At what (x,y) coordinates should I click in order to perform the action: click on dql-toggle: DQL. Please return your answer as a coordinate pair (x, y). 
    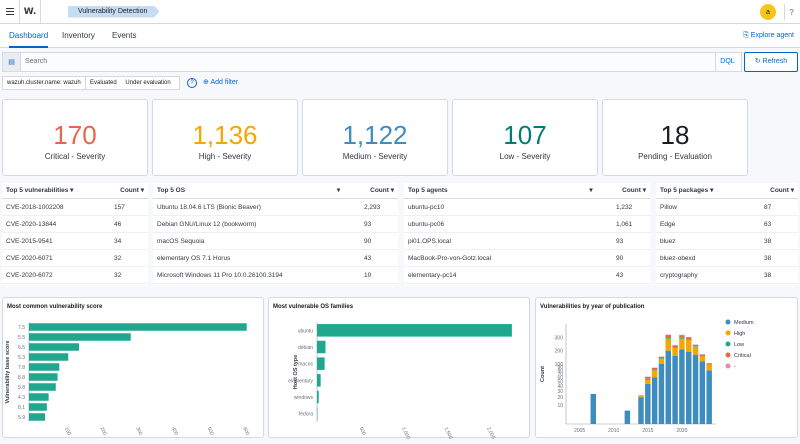
    Looking at the image, I should click on (727, 62).